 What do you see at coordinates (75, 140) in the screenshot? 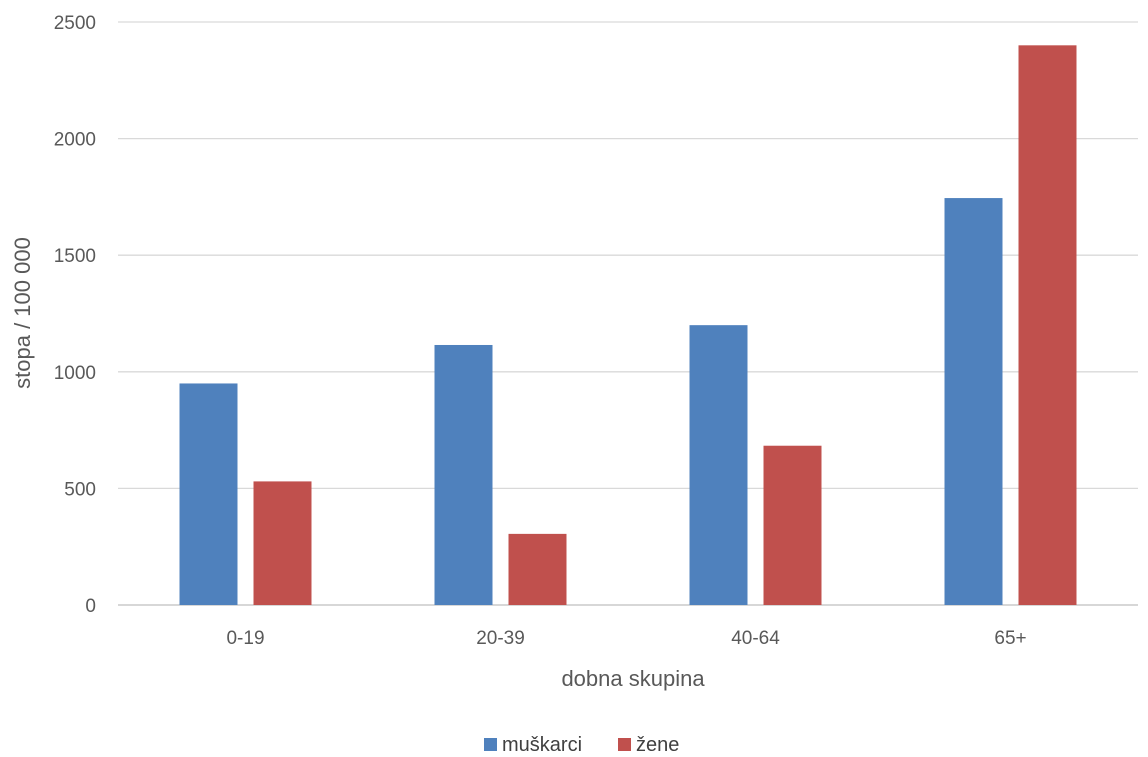
I see `y-tick-label: 2000` at bounding box center [75, 140].